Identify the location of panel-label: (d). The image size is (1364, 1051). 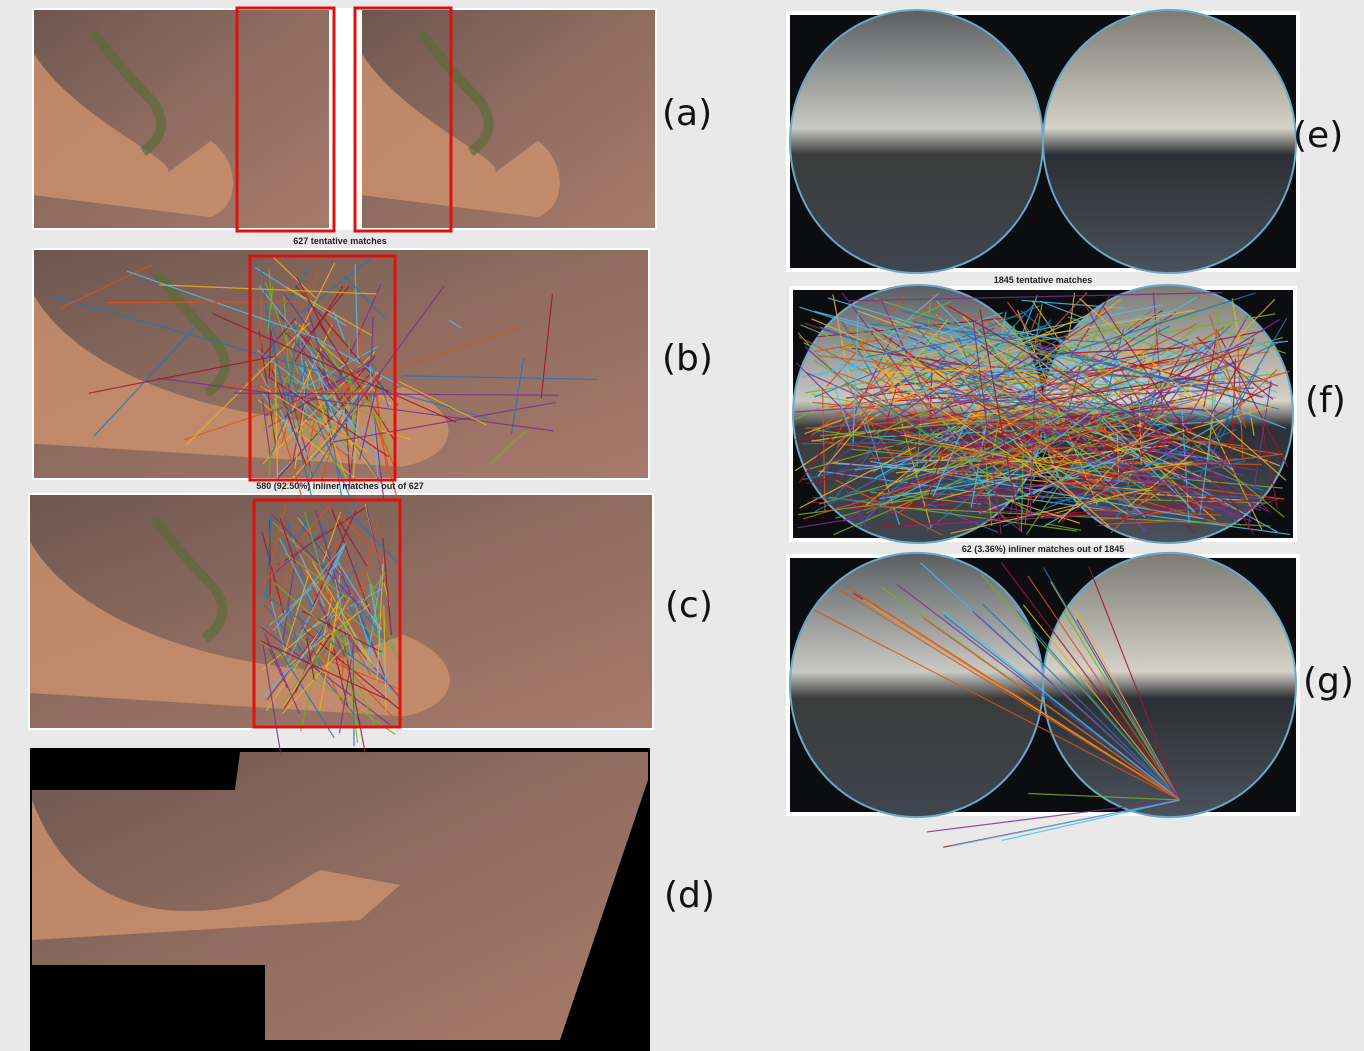
(689, 895).